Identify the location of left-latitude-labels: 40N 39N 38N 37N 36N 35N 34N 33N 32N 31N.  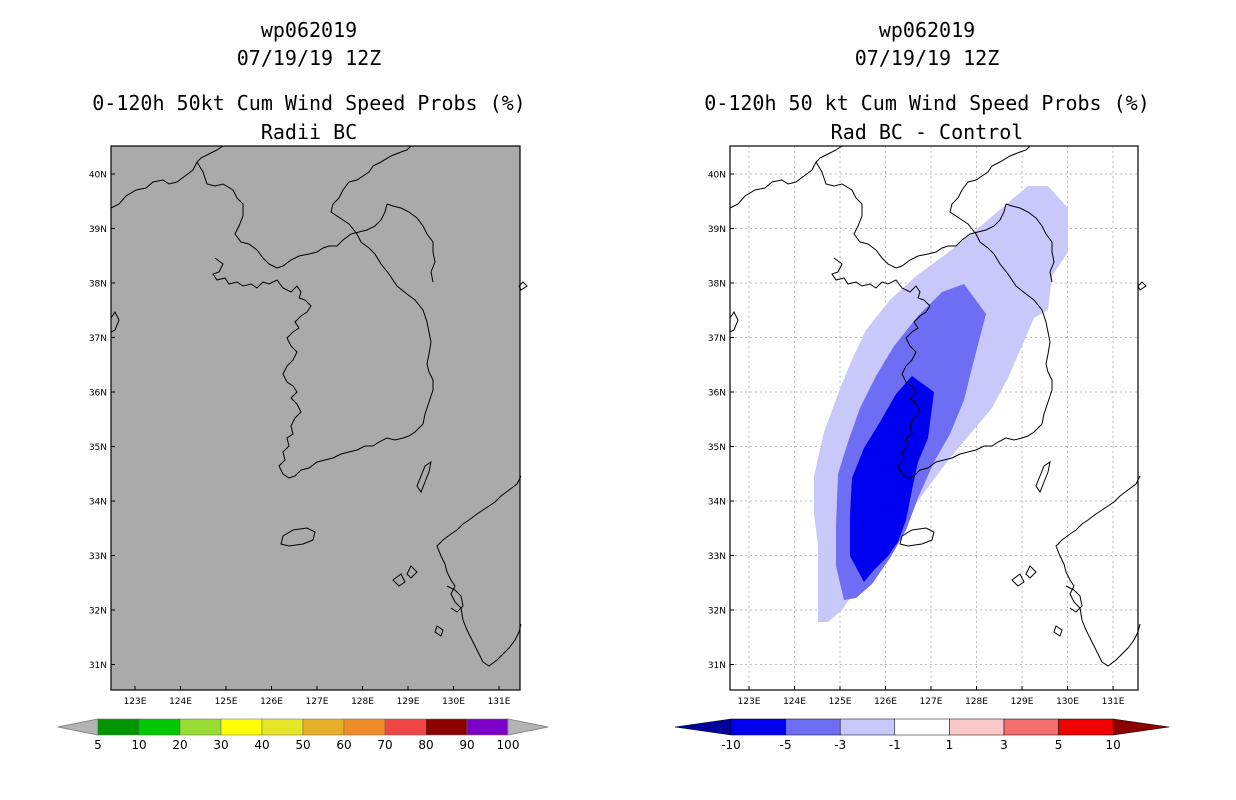
(102, 421).